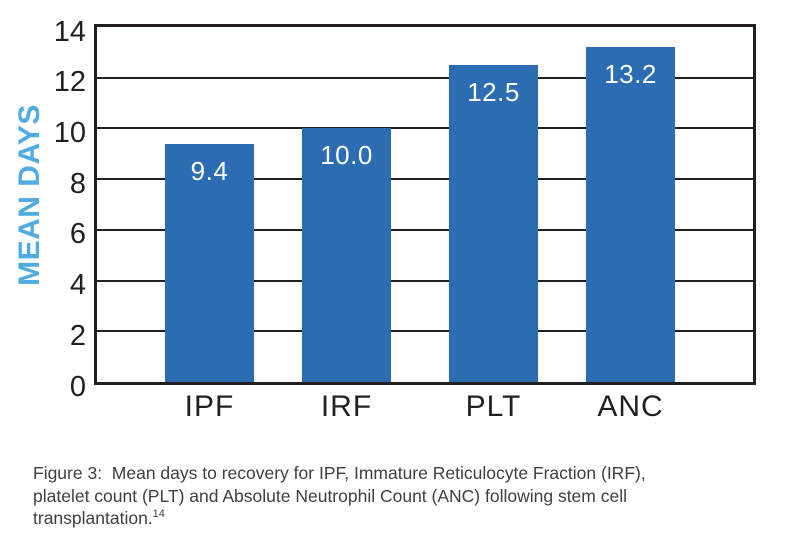 The image size is (786, 552). I want to click on bar-anc: 13.2, so click(630, 214).